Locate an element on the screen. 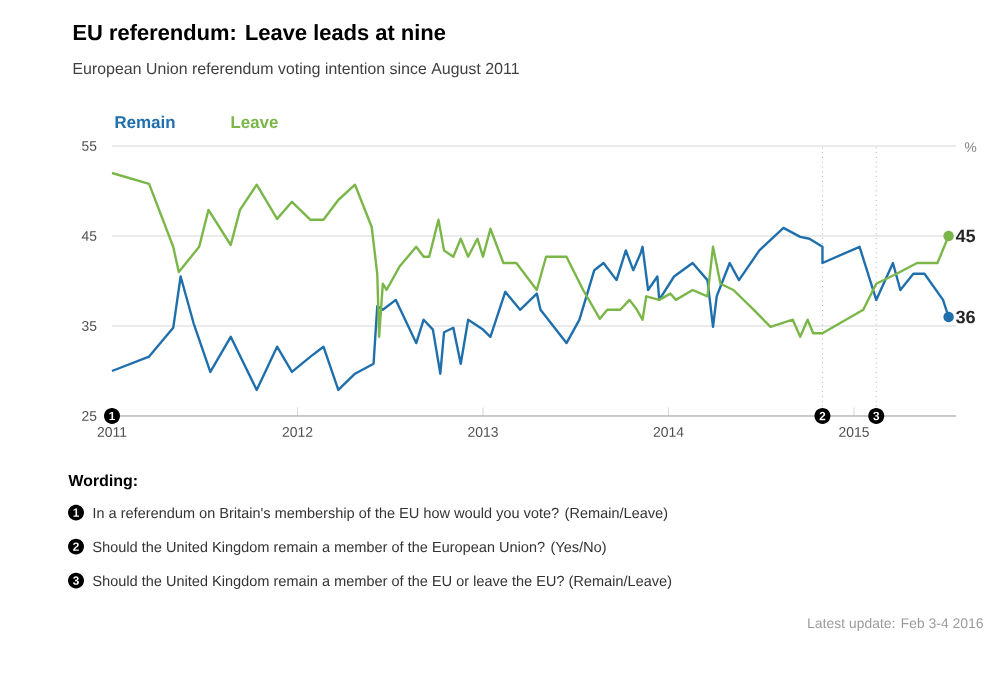 This screenshot has height=696, width=1000. text: Remain is located at coordinates (145, 122).